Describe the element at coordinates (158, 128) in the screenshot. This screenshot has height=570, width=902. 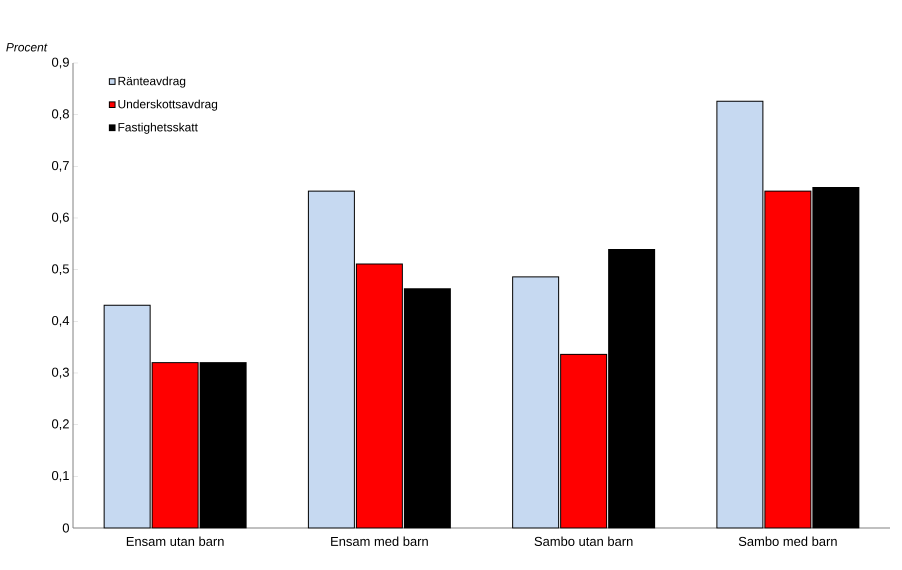
I see `legend-label: Fastighetsskatt` at that location.